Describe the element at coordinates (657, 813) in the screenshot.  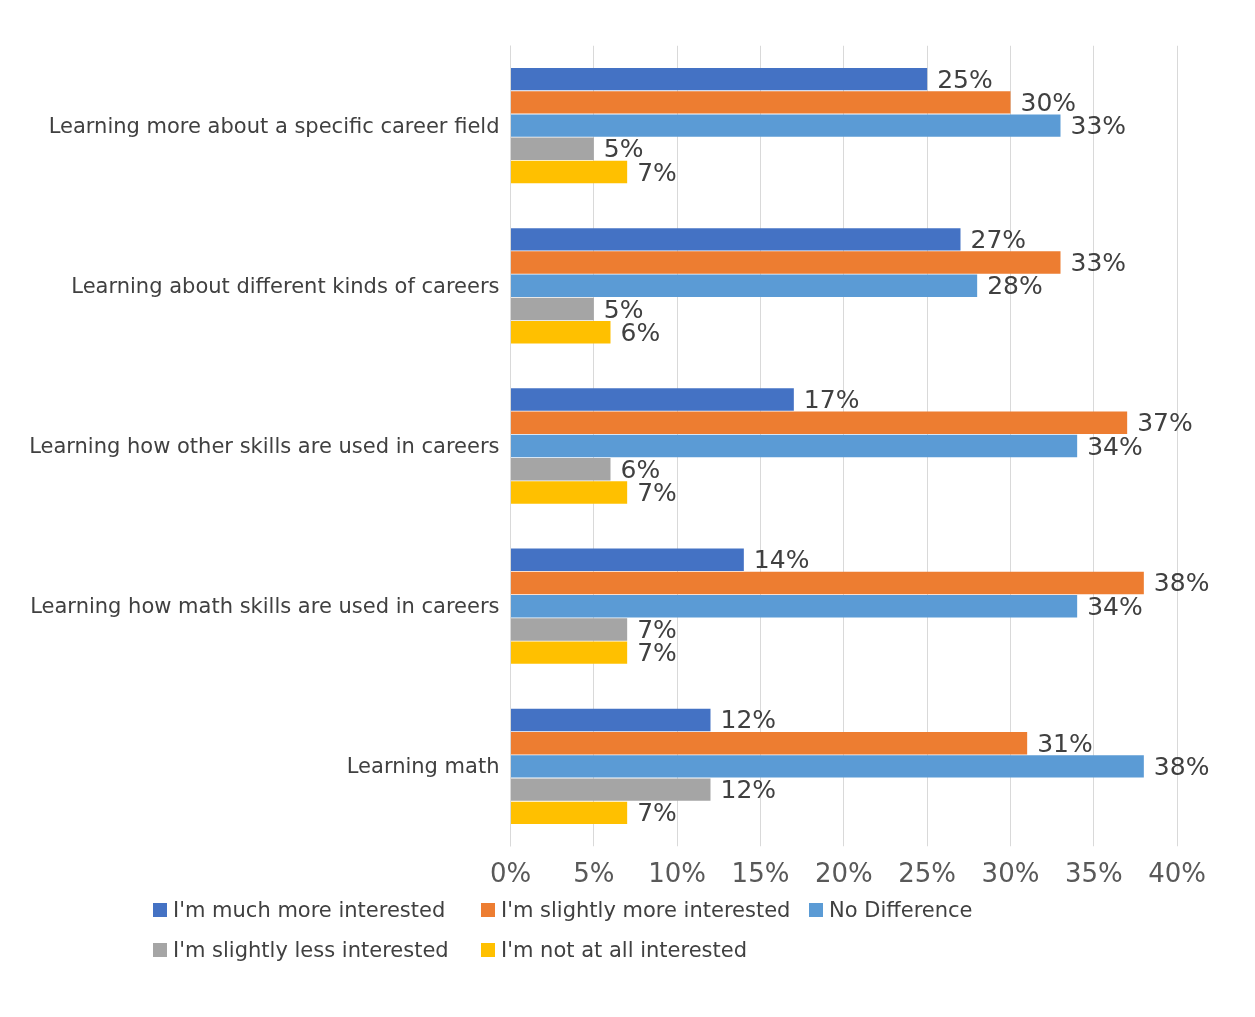
I see `data-label: 7%` at that location.